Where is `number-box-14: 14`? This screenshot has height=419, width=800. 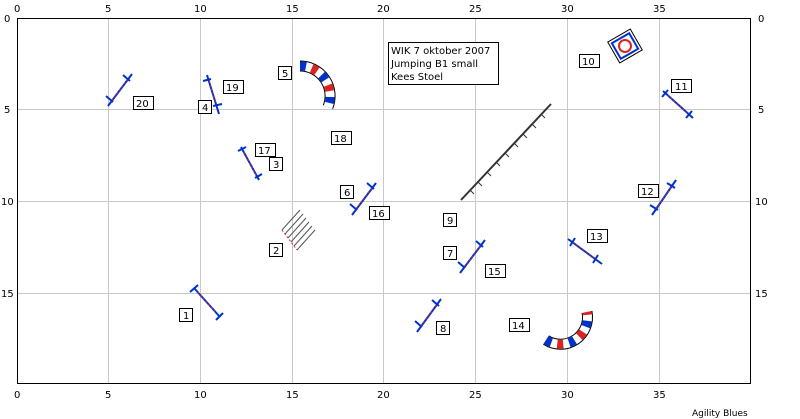
number-box-14: 14 is located at coordinates (519, 325).